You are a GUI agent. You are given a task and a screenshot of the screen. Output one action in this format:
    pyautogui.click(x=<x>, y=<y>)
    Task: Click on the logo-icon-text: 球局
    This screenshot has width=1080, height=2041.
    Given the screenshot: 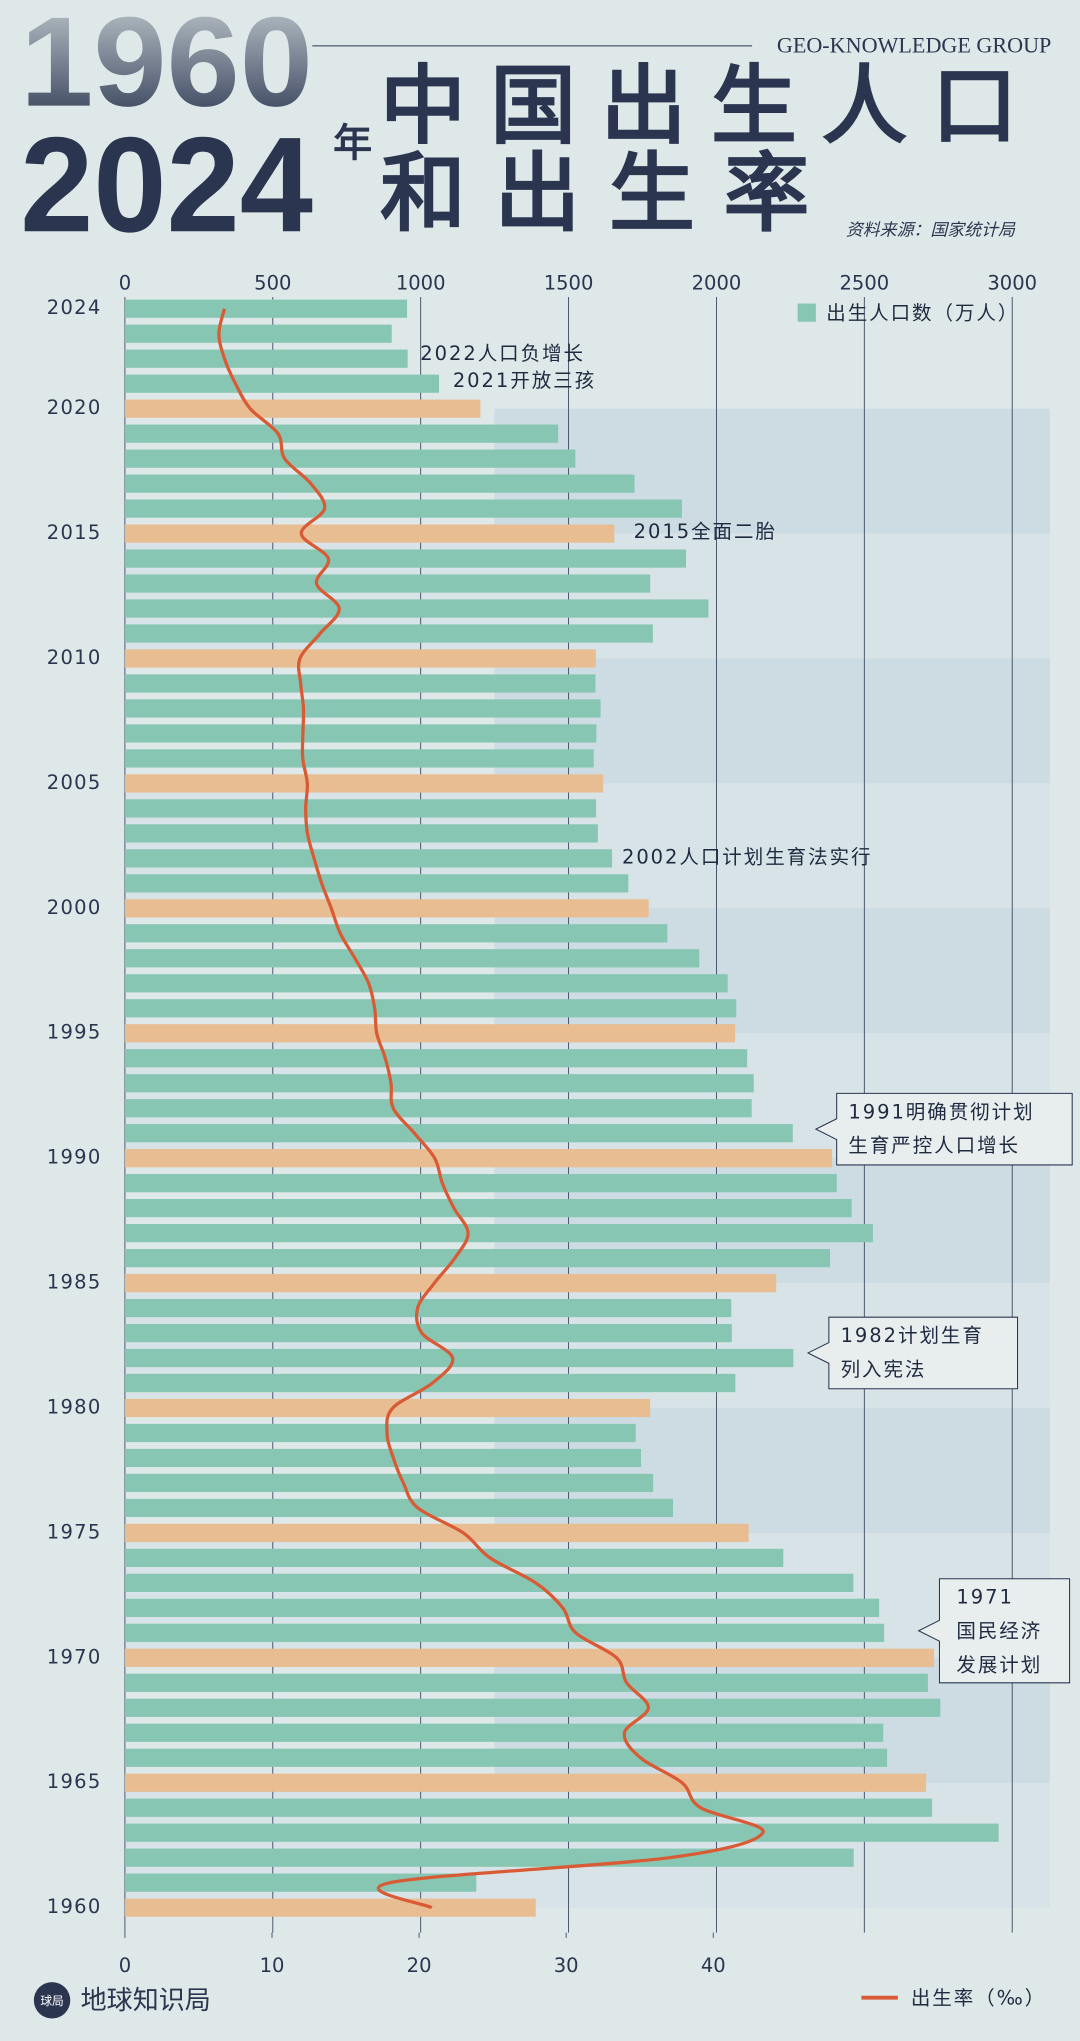 What is the action you would take?
    pyautogui.click(x=51, y=2001)
    